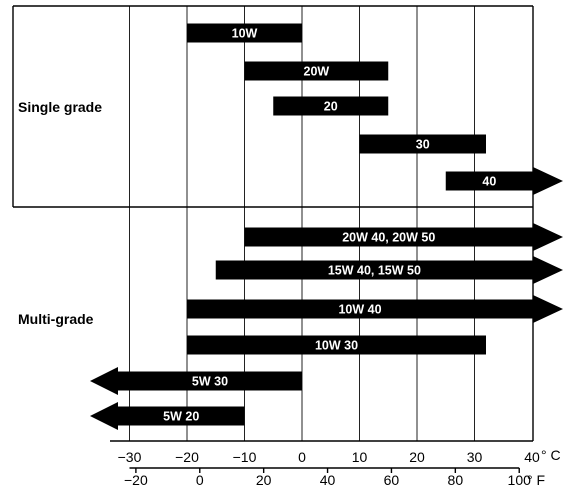 The image size is (565, 493). I want to click on fahrenheit-tick-label: 40, so click(328, 480).